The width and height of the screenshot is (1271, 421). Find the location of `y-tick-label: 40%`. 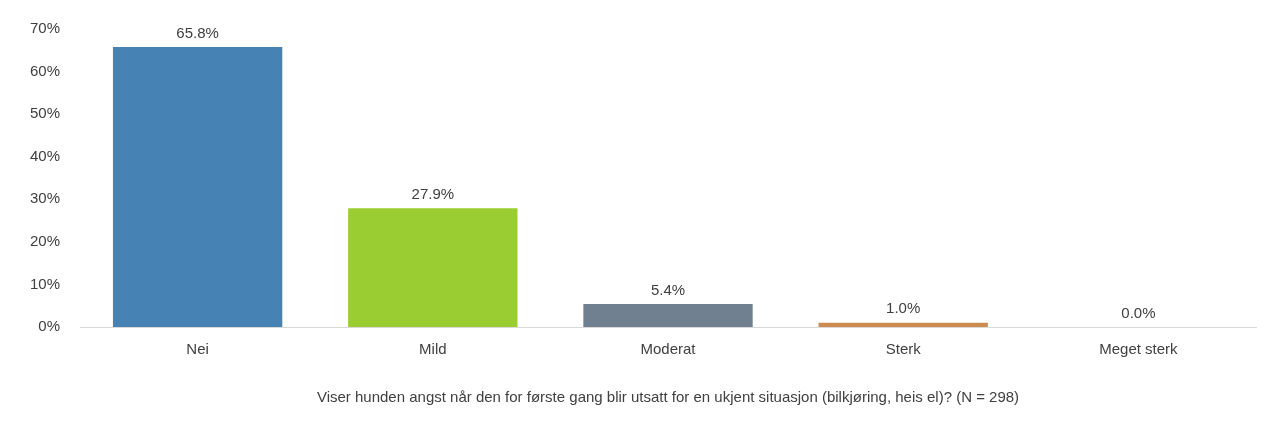

y-tick-label: 40% is located at coordinates (45, 155).